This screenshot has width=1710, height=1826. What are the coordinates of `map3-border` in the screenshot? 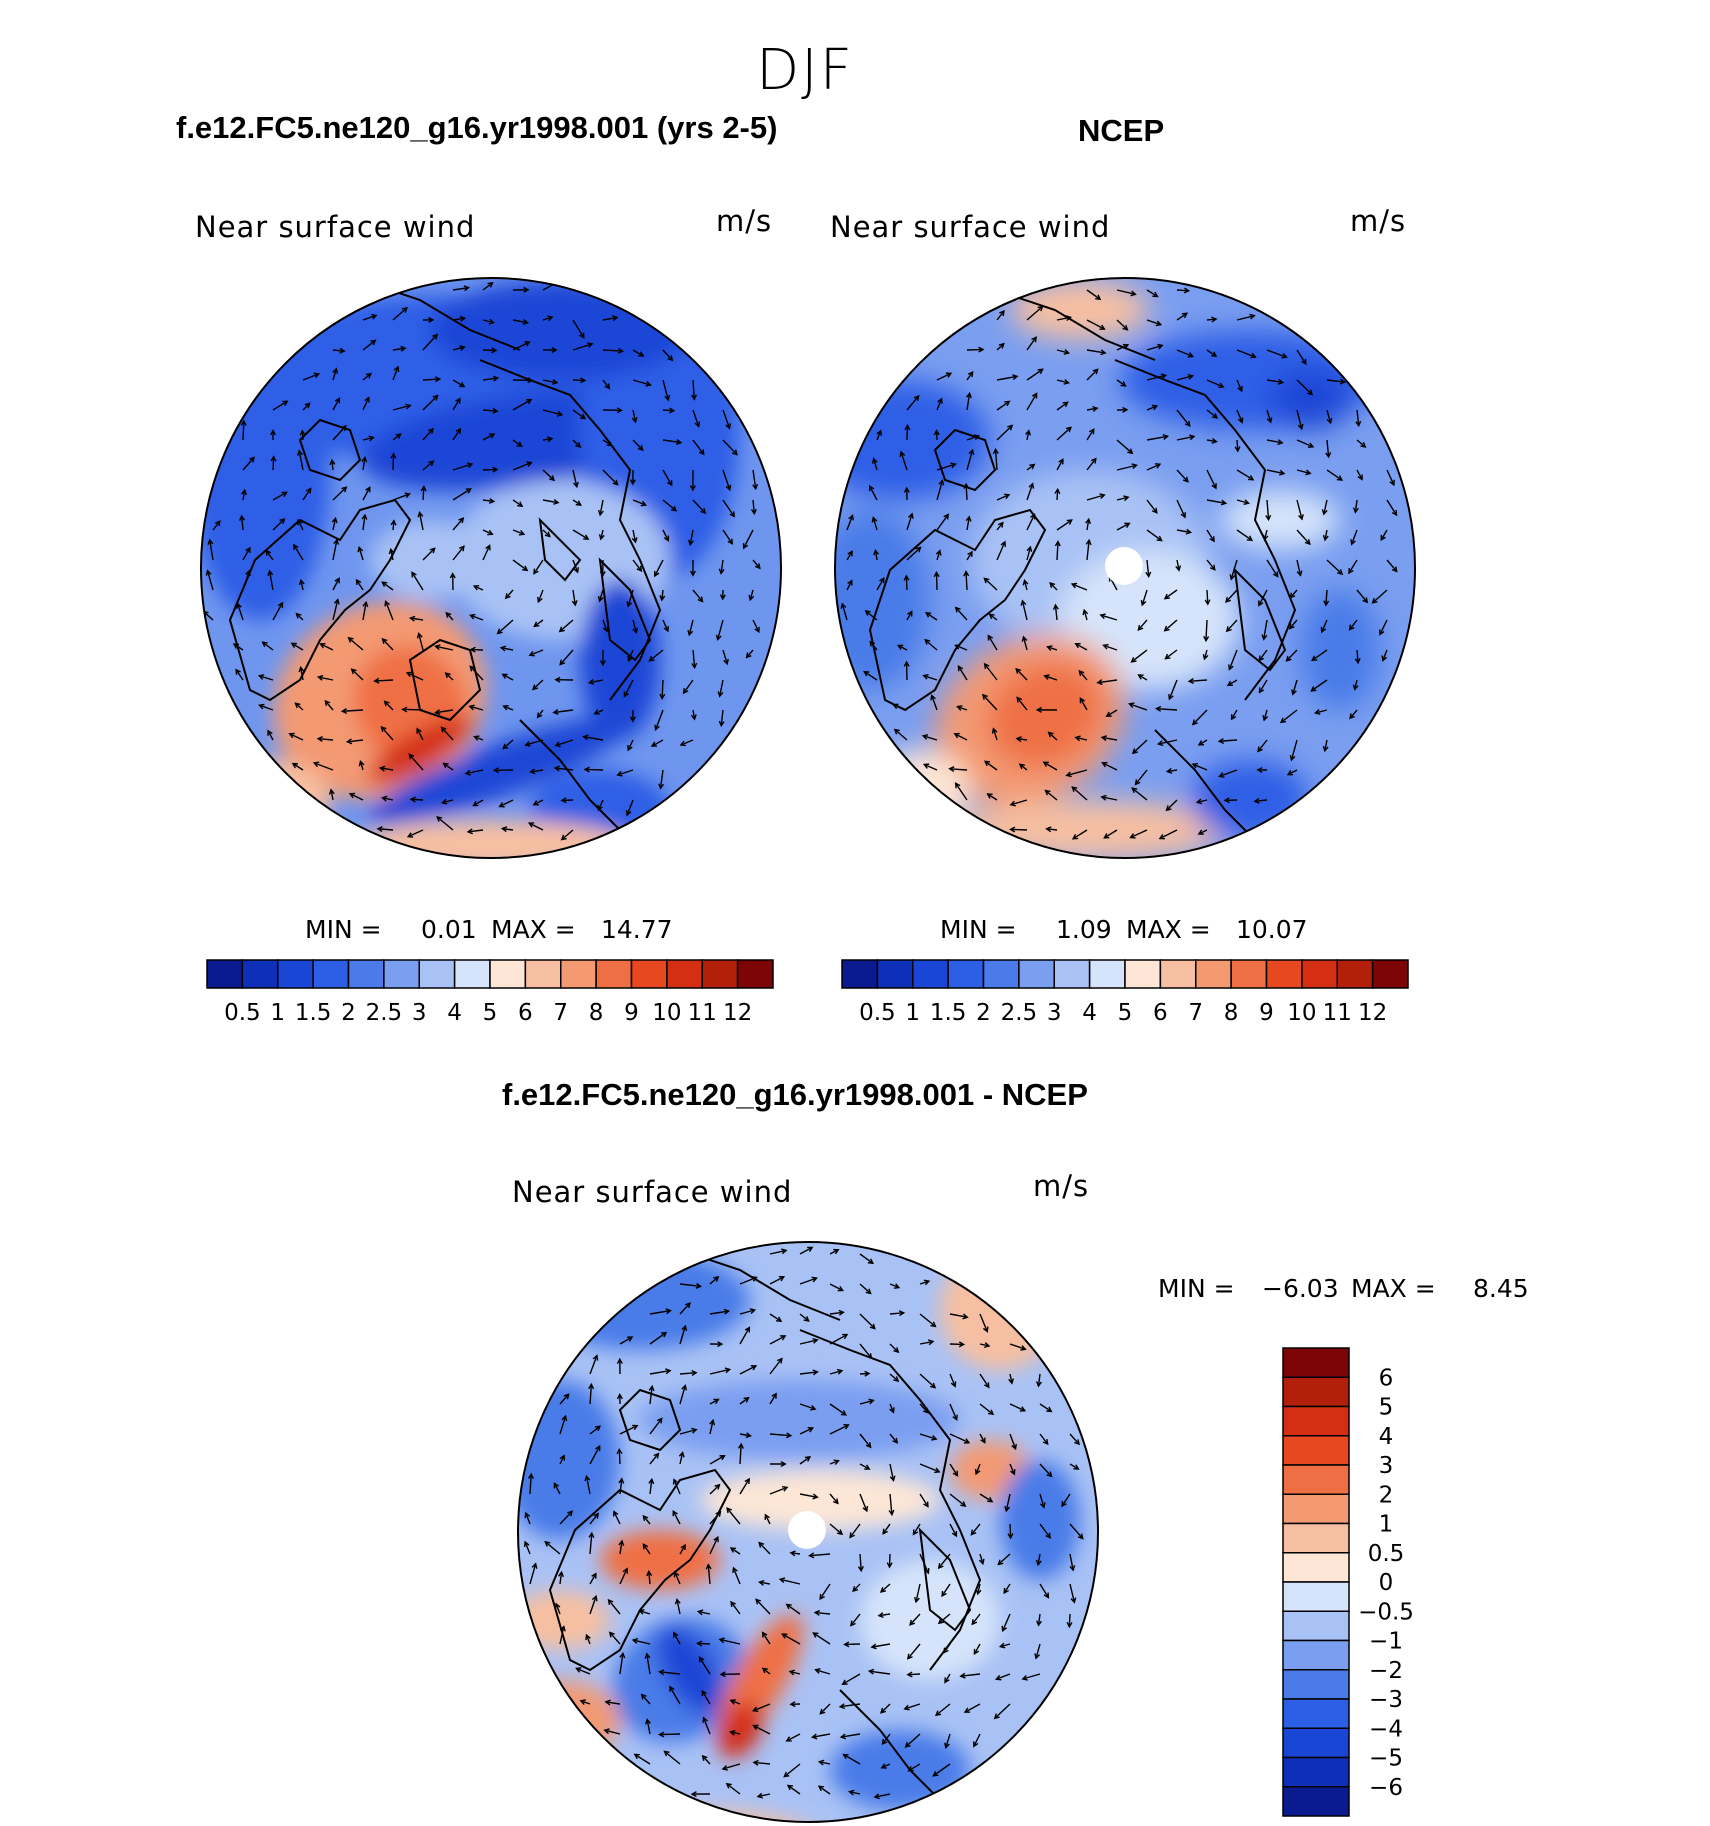 It's located at (808, 1532).